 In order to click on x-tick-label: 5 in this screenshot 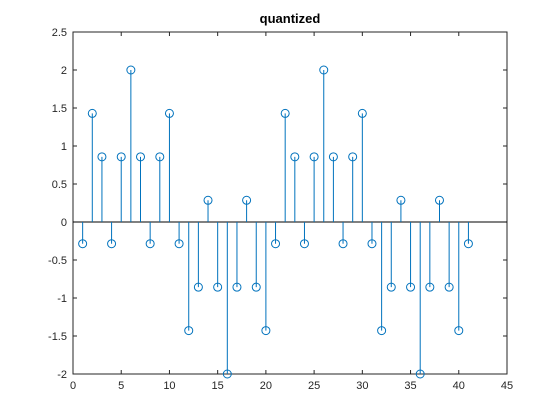, I will do `click(121, 386)`.